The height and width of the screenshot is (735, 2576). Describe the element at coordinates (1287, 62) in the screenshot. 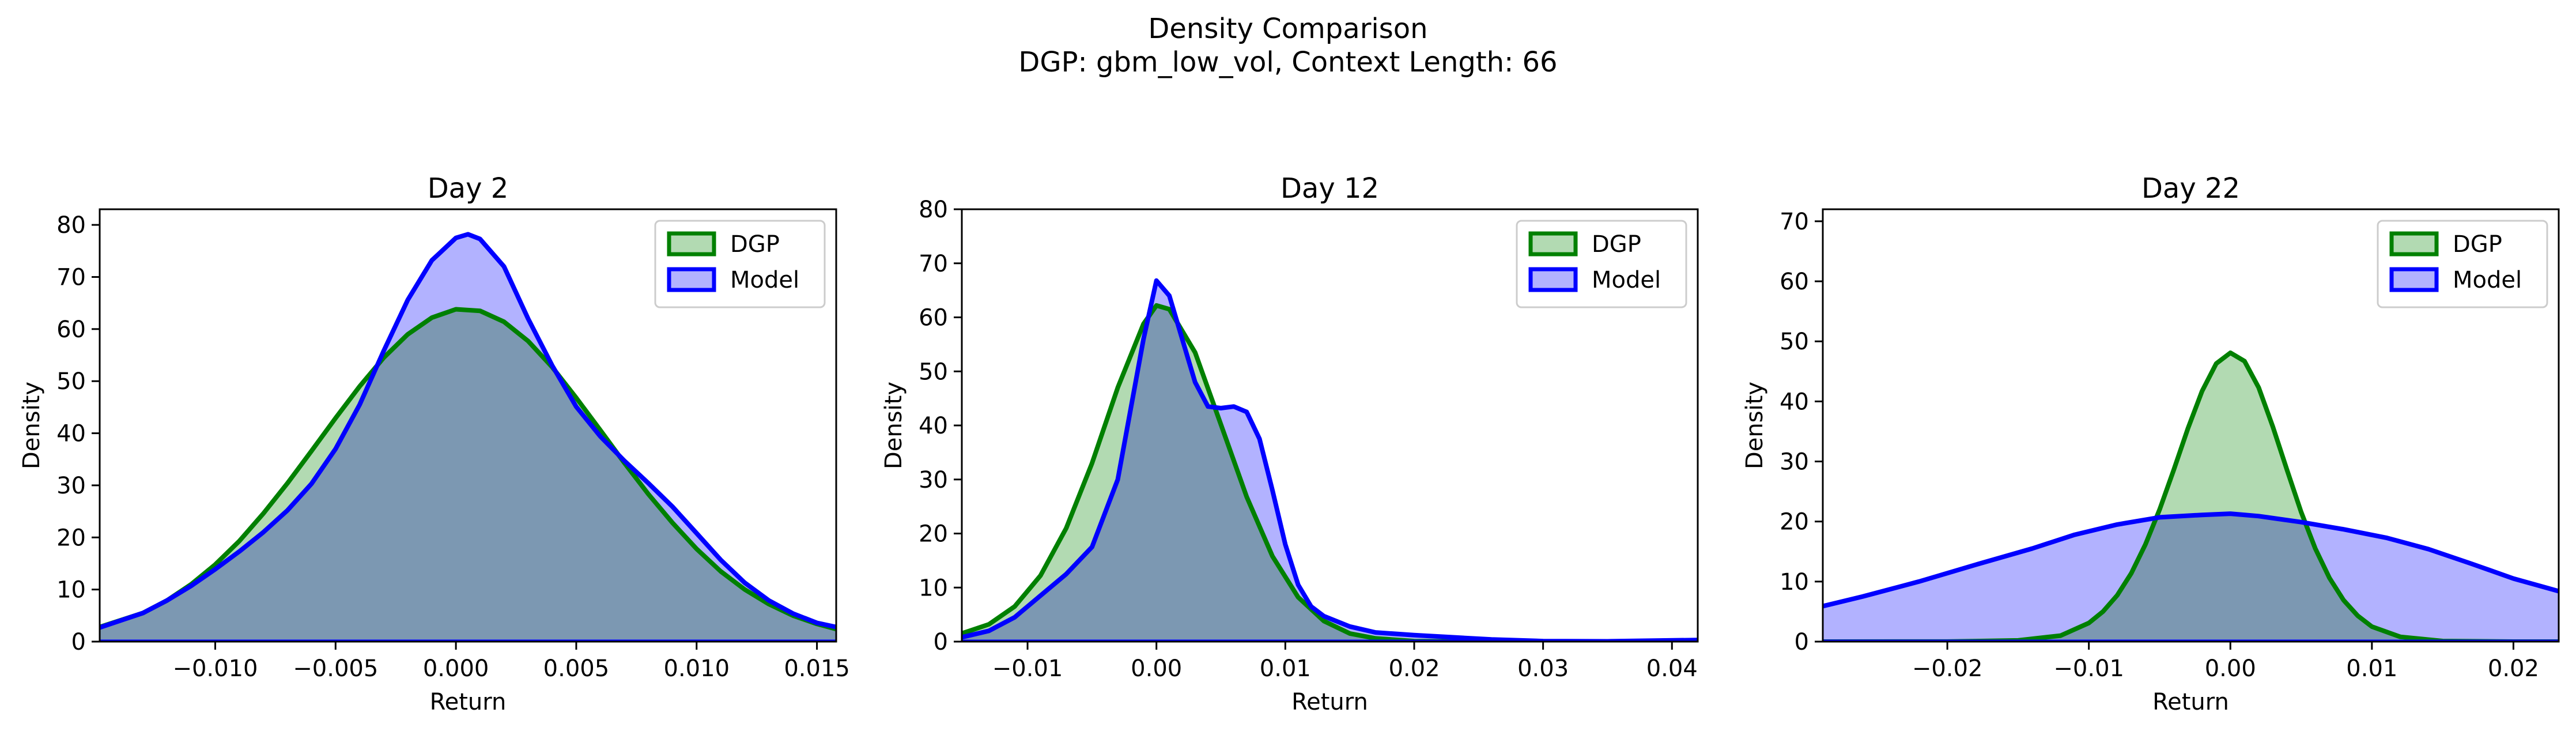

I see `figure-subtitle: DGP: gbm_low_vol, Context Length: 66` at that location.